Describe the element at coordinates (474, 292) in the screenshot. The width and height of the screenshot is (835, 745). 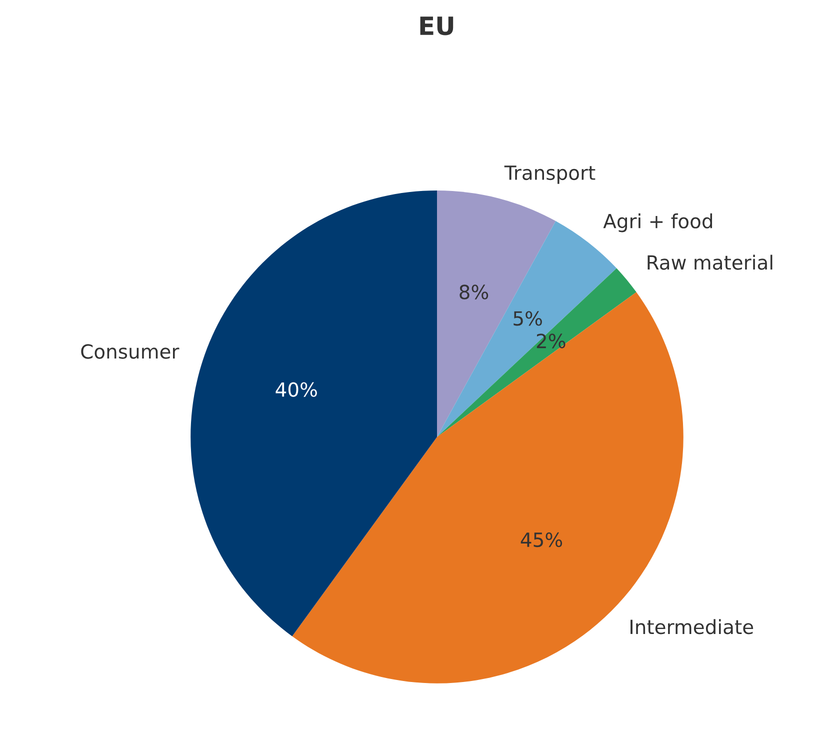
I see `data-label: 8%` at that location.